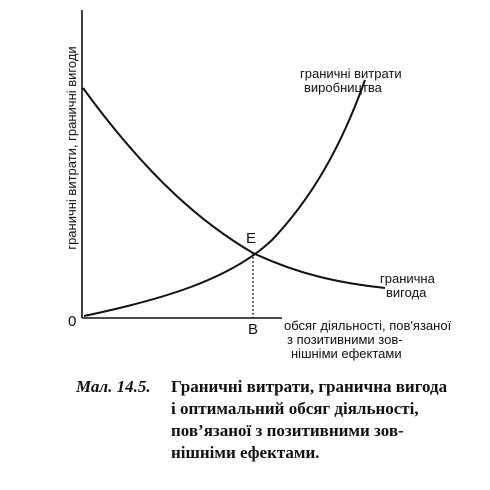 The image size is (490, 490). Describe the element at coordinates (72, 321) in the screenshot. I see `origin-label: 0` at that location.